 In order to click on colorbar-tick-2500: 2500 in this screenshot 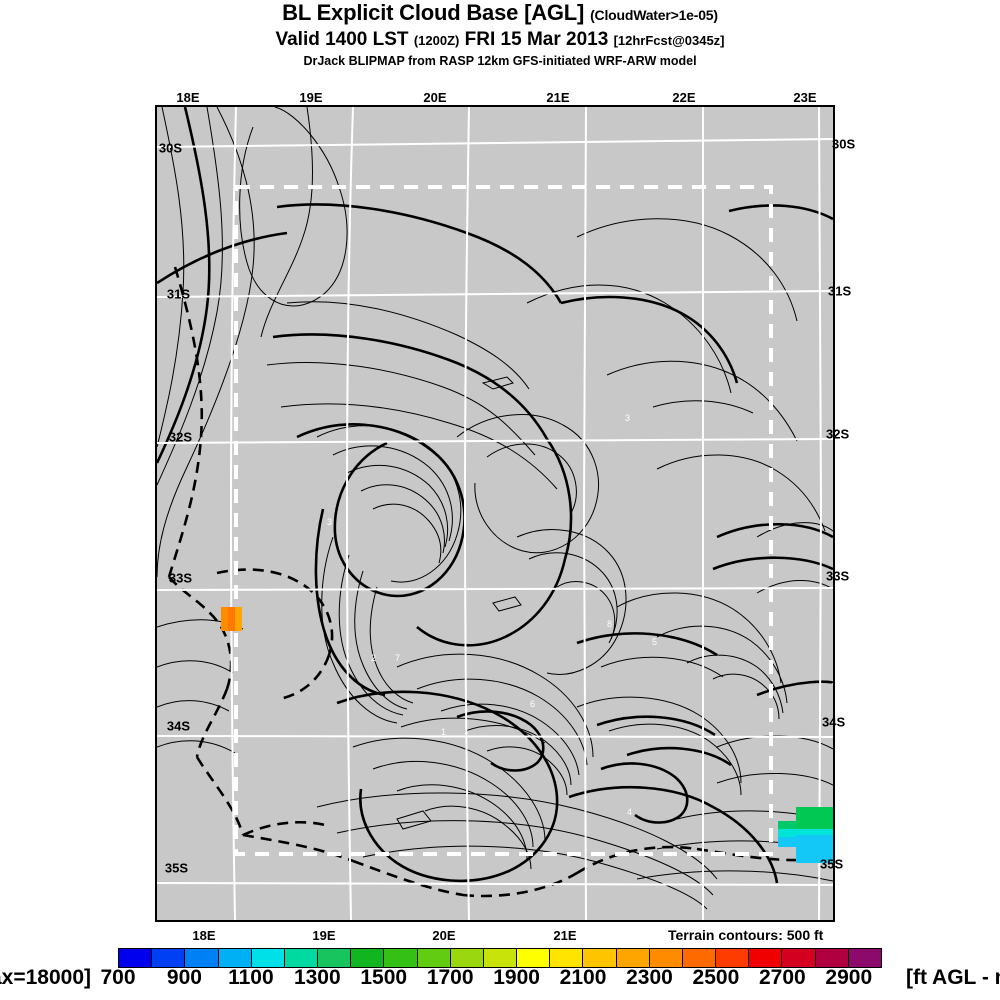, I will do `click(716, 977)`.